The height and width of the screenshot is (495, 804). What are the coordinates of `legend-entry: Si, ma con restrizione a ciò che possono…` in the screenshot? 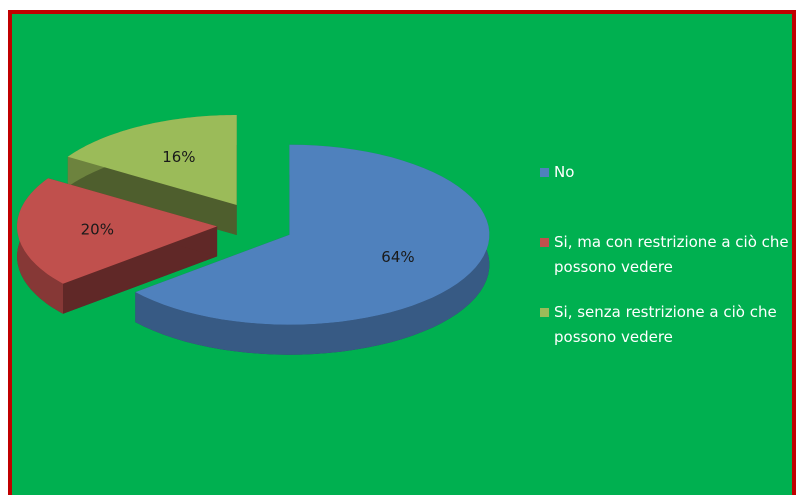 It's located at (665, 255).